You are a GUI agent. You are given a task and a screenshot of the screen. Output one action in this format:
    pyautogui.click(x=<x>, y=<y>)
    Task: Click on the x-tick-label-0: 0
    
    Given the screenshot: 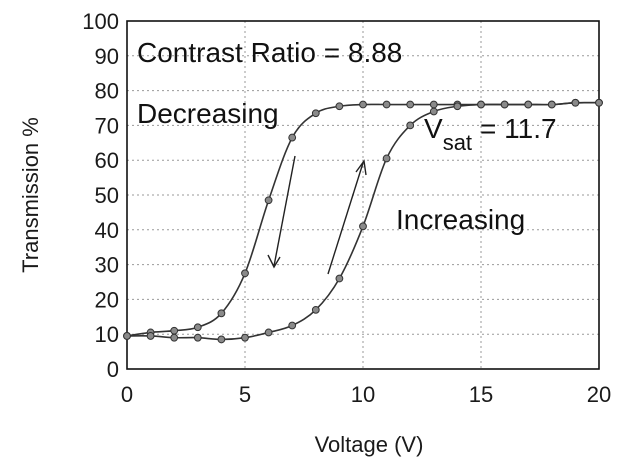 What is the action you would take?
    pyautogui.click(x=127, y=394)
    